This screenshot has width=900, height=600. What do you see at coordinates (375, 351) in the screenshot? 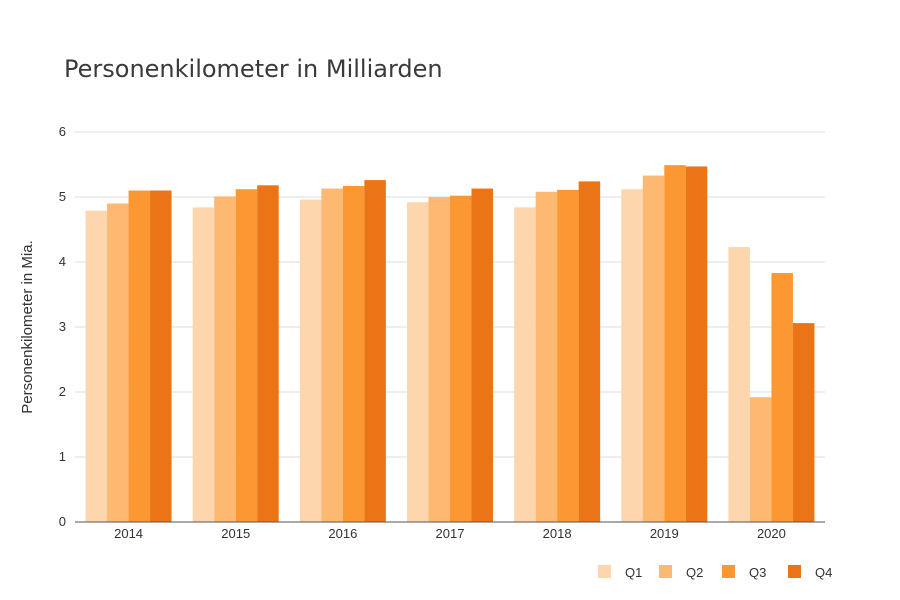
I see `bar-2016-q4` at bounding box center [375, 351].